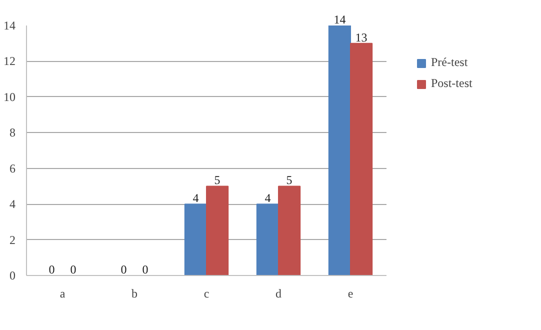  Describe the element at coordinates (10, 61) in the screenshot. I see `y-tick-label: 12` at that location.